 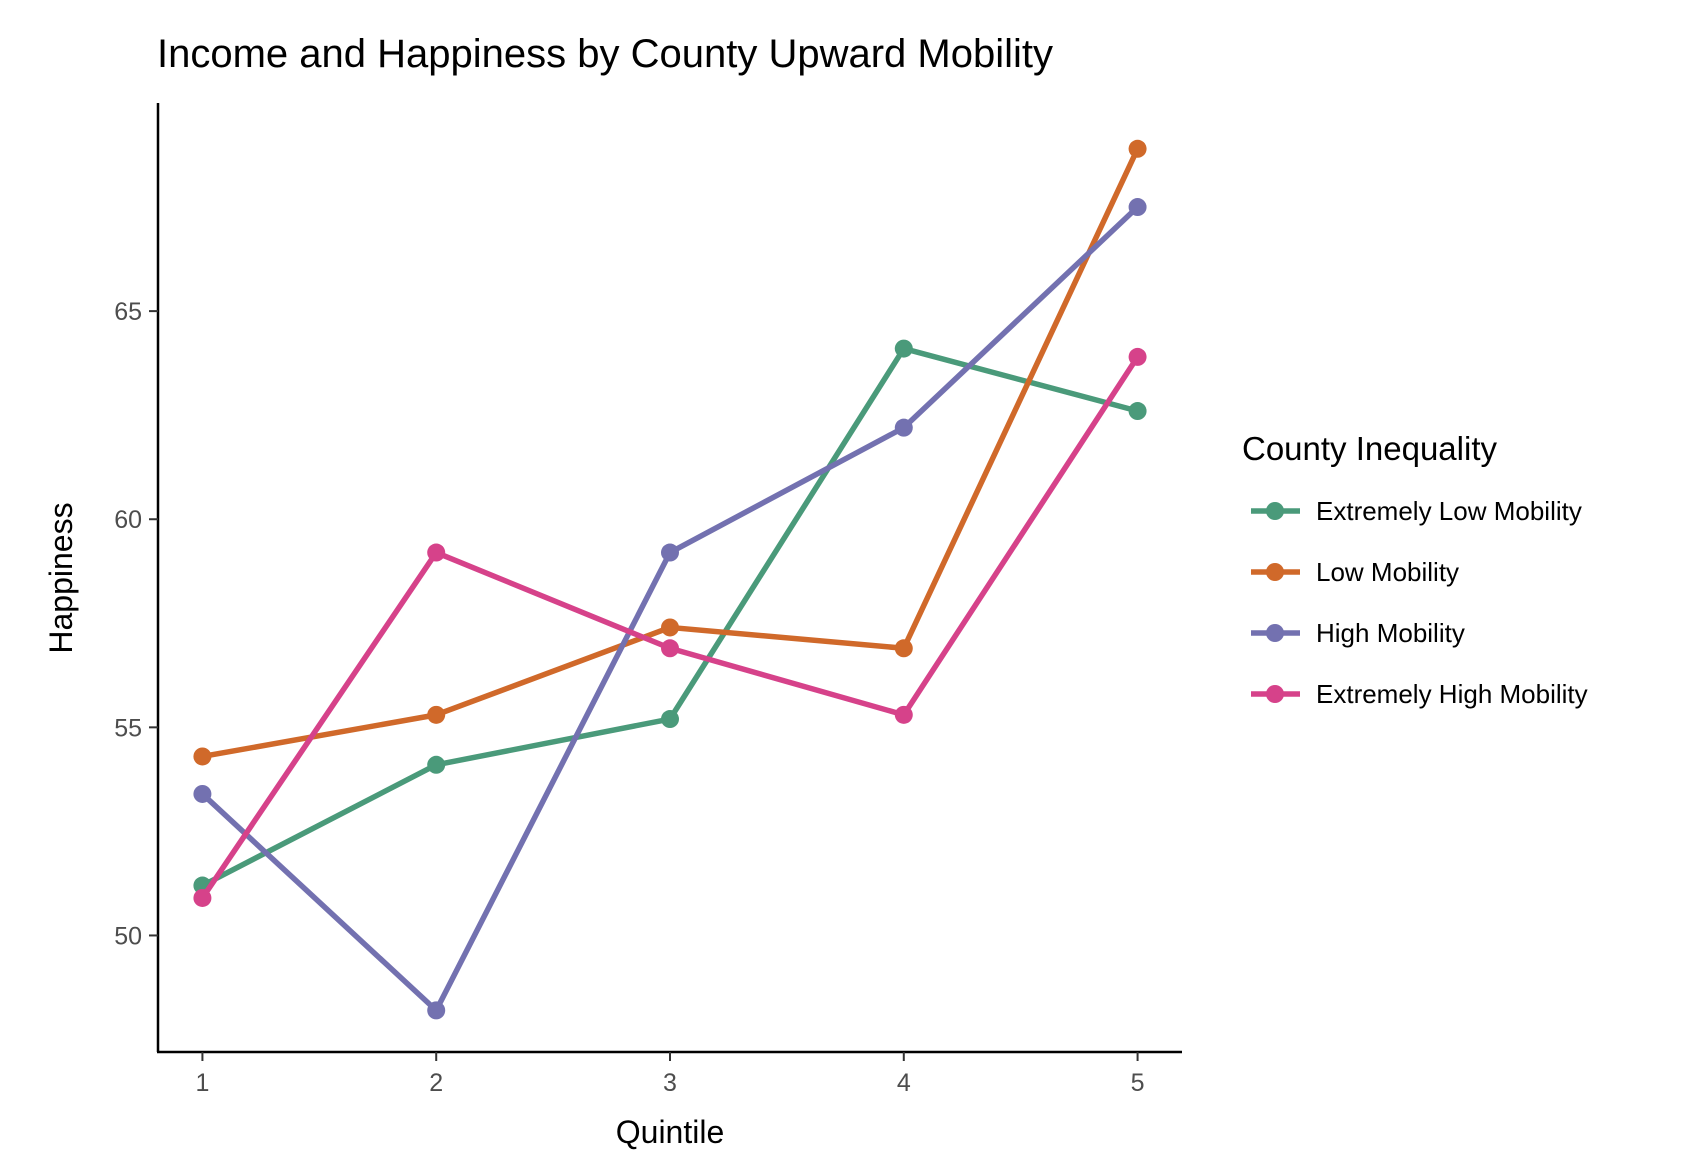 What do you see at coordinates (670, 1083) in the screenshot?
I see `x-tick-label: 3` at bounding box center [670, 1083].